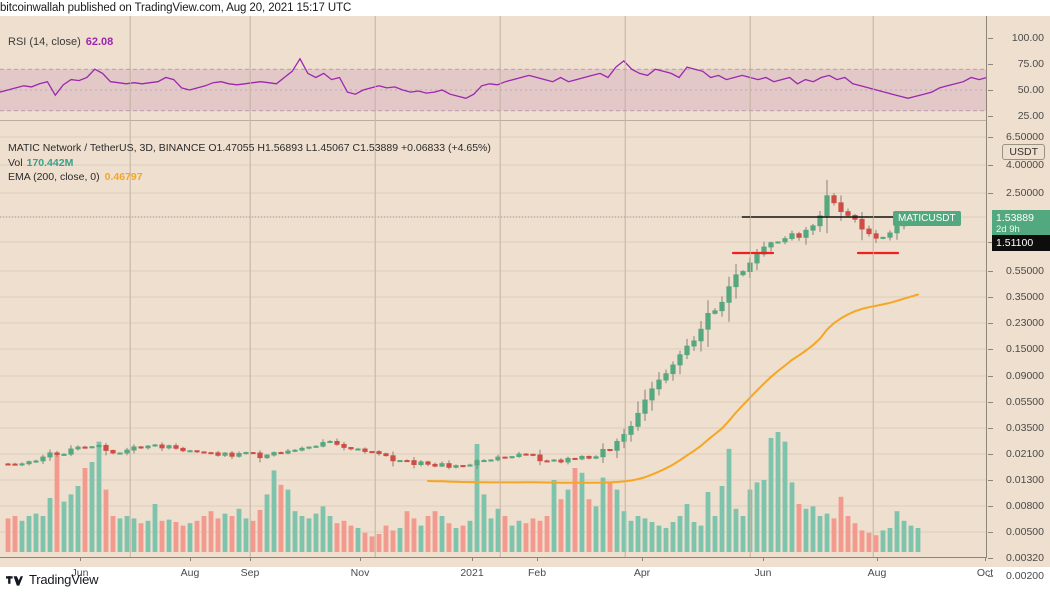 The image size is (1050, 600). I want to click on price-axis-label: 0.23000, so click(1025, 323).